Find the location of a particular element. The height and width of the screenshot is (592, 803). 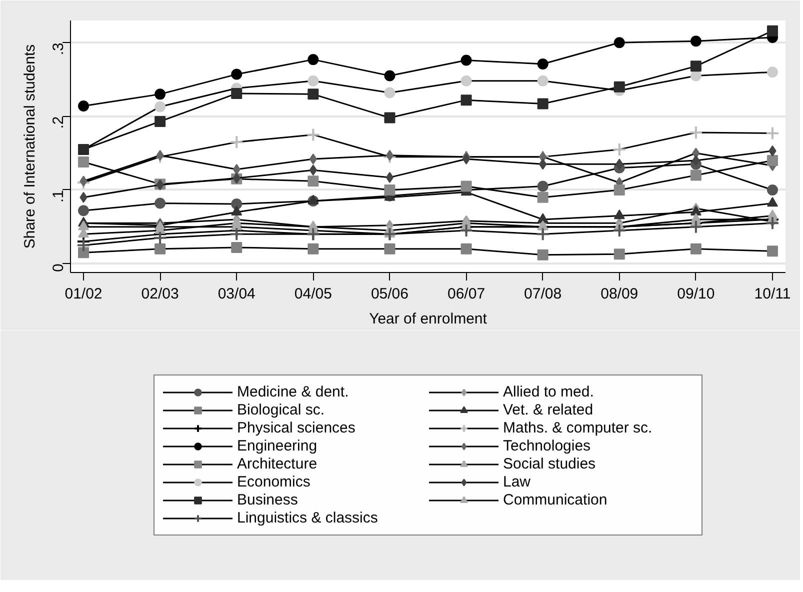

legend-label: Social studies is located at coordinates (550, 464).